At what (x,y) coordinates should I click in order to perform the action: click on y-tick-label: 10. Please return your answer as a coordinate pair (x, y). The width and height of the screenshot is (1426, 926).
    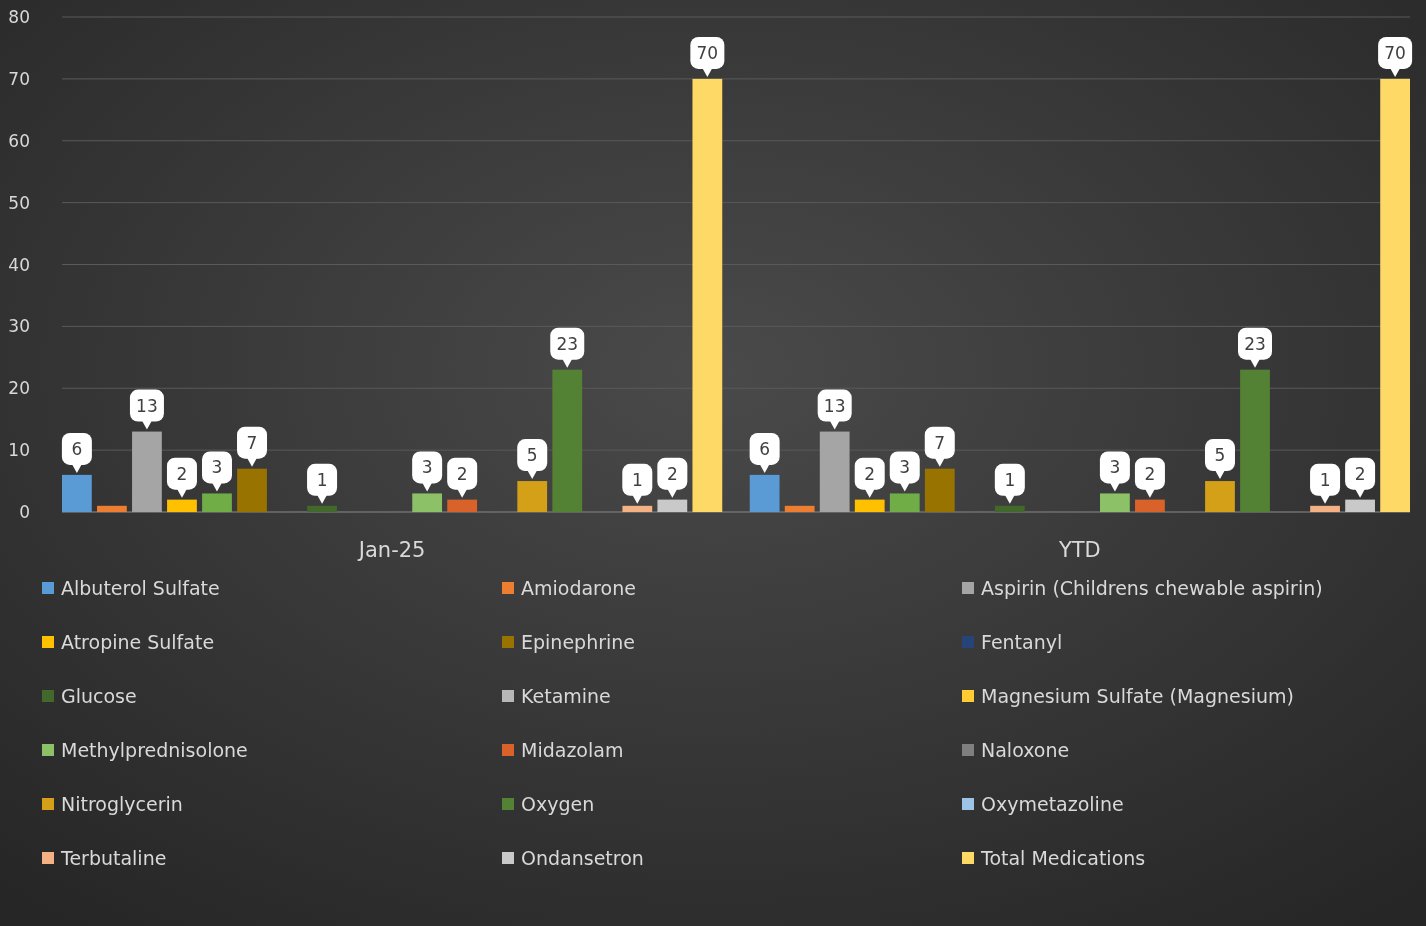
    Looking at the image, I should click on (19, 450).